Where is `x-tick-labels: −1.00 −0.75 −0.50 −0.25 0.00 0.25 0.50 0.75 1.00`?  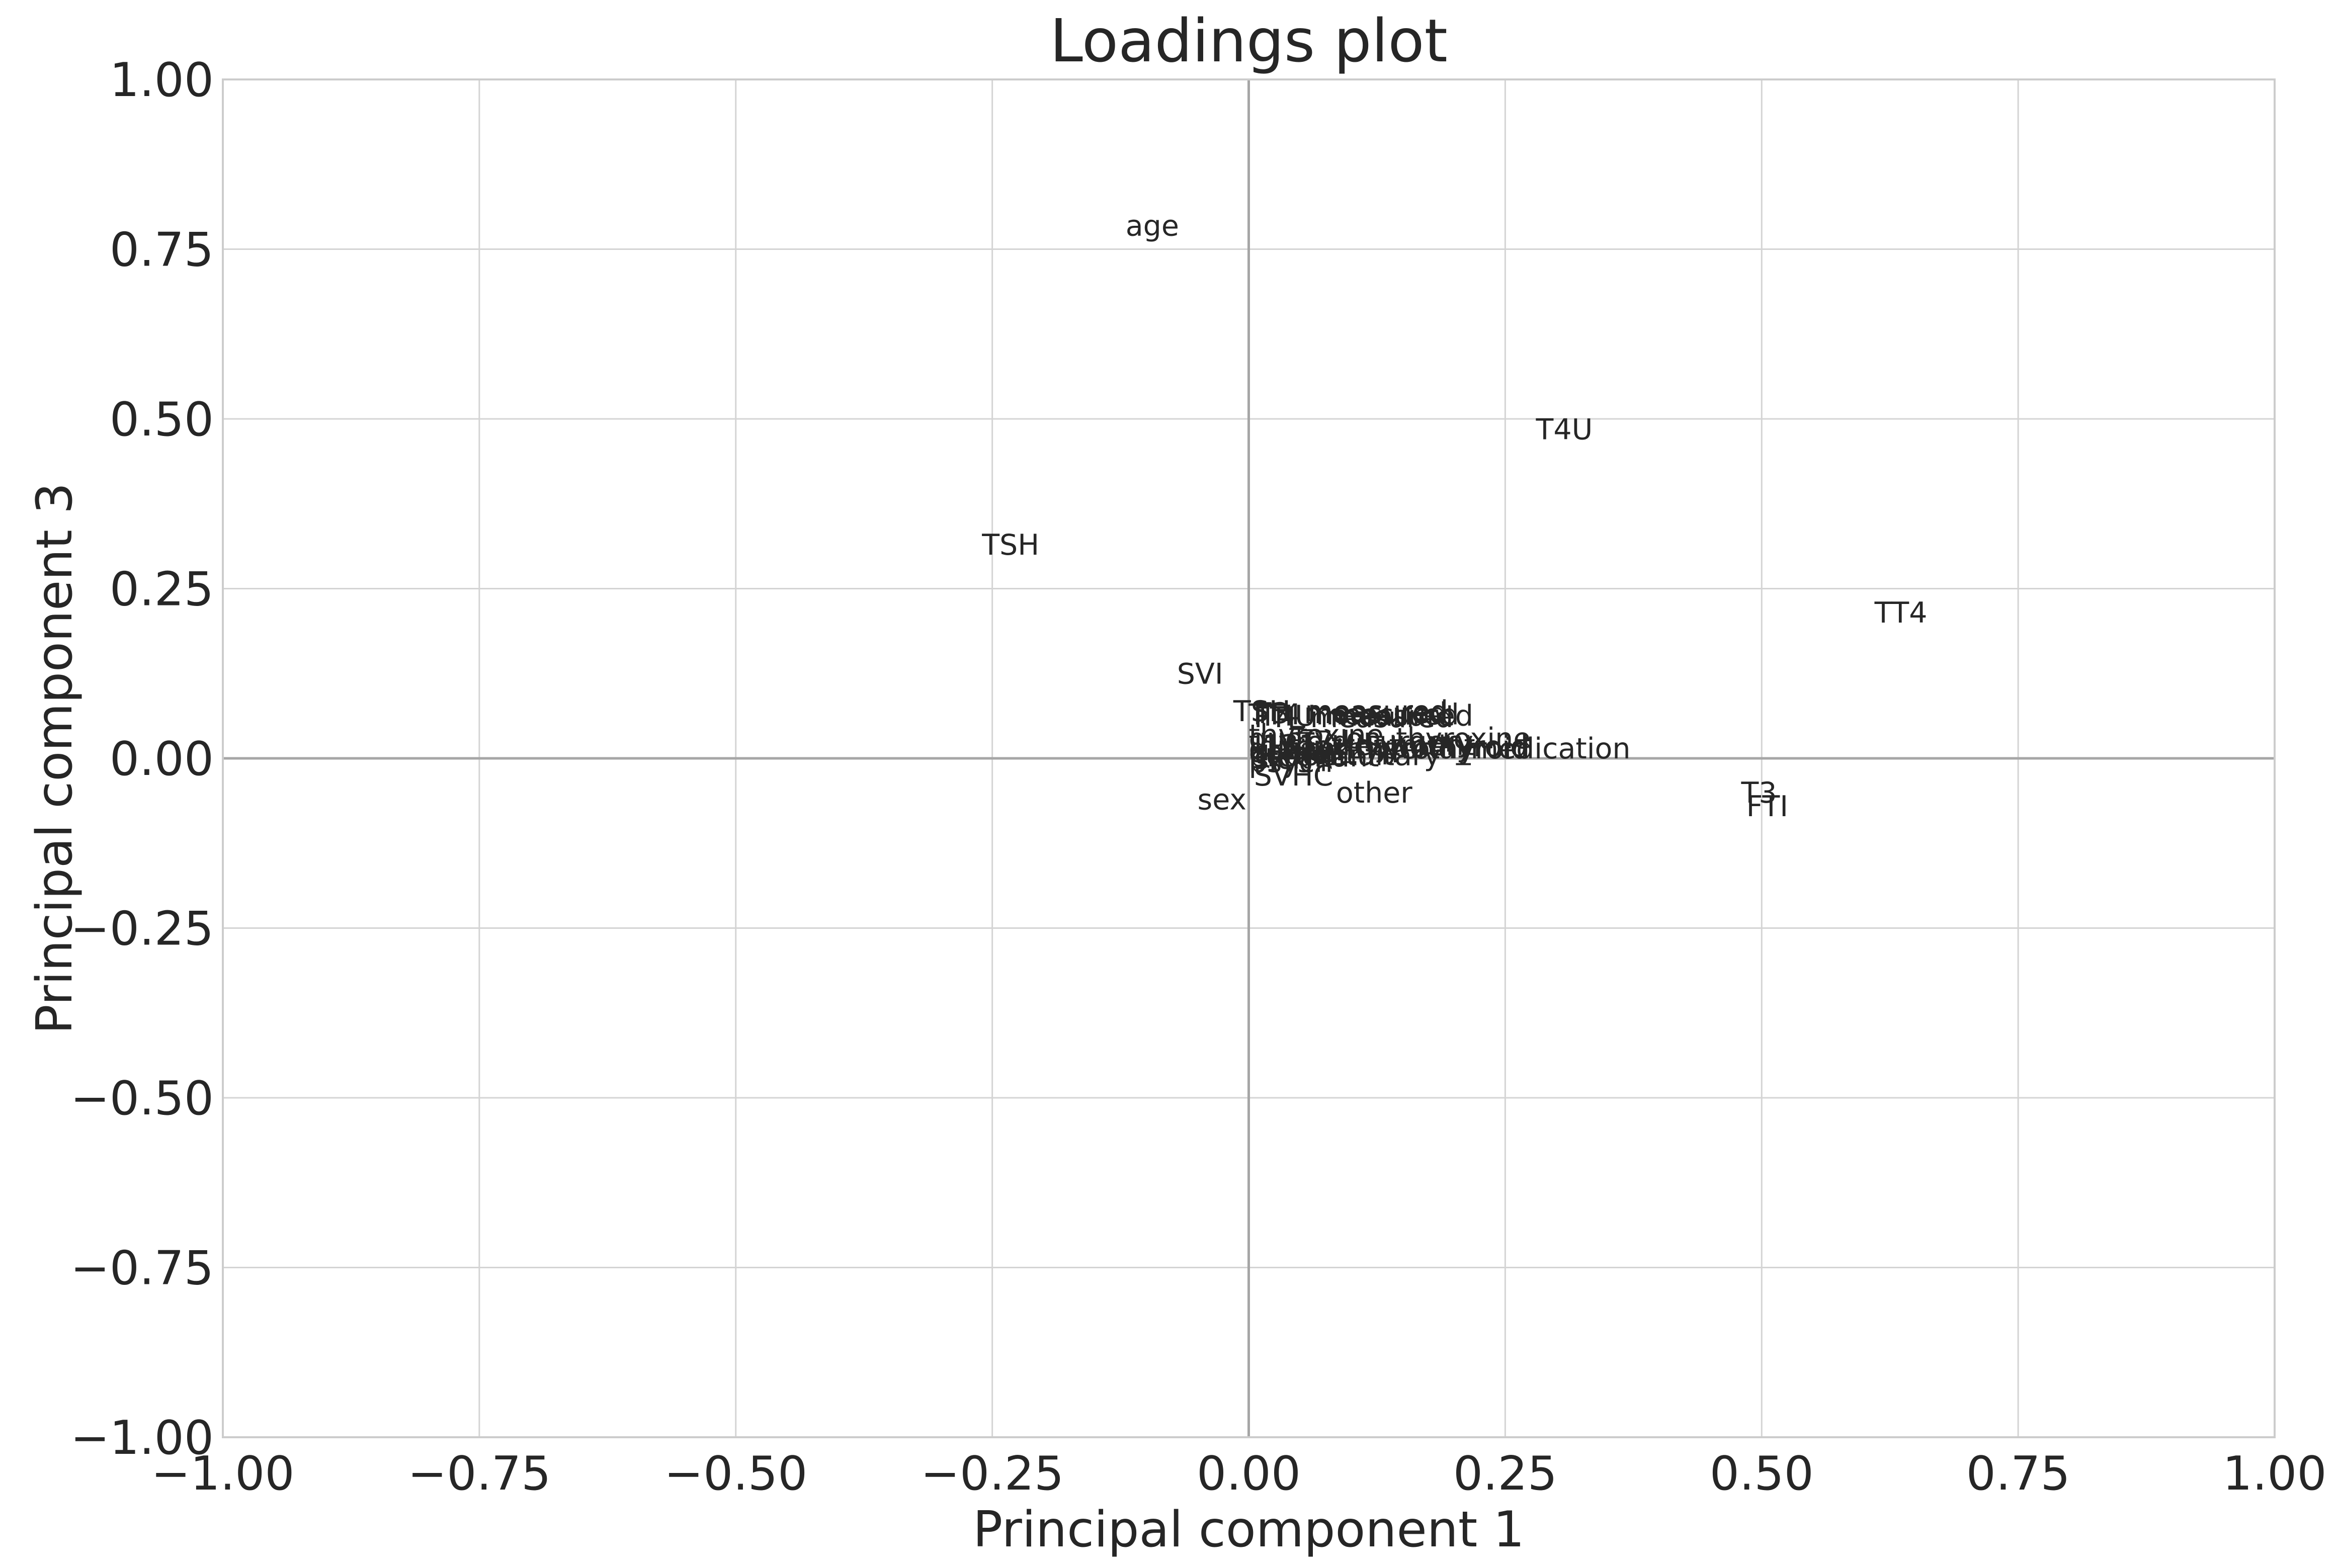
x-tick-labels: −1.00 −0.75 −0.50 −0.25 0.00 0.25 0.50 0.75 1.00 is located at coordinates (1239, 1473).